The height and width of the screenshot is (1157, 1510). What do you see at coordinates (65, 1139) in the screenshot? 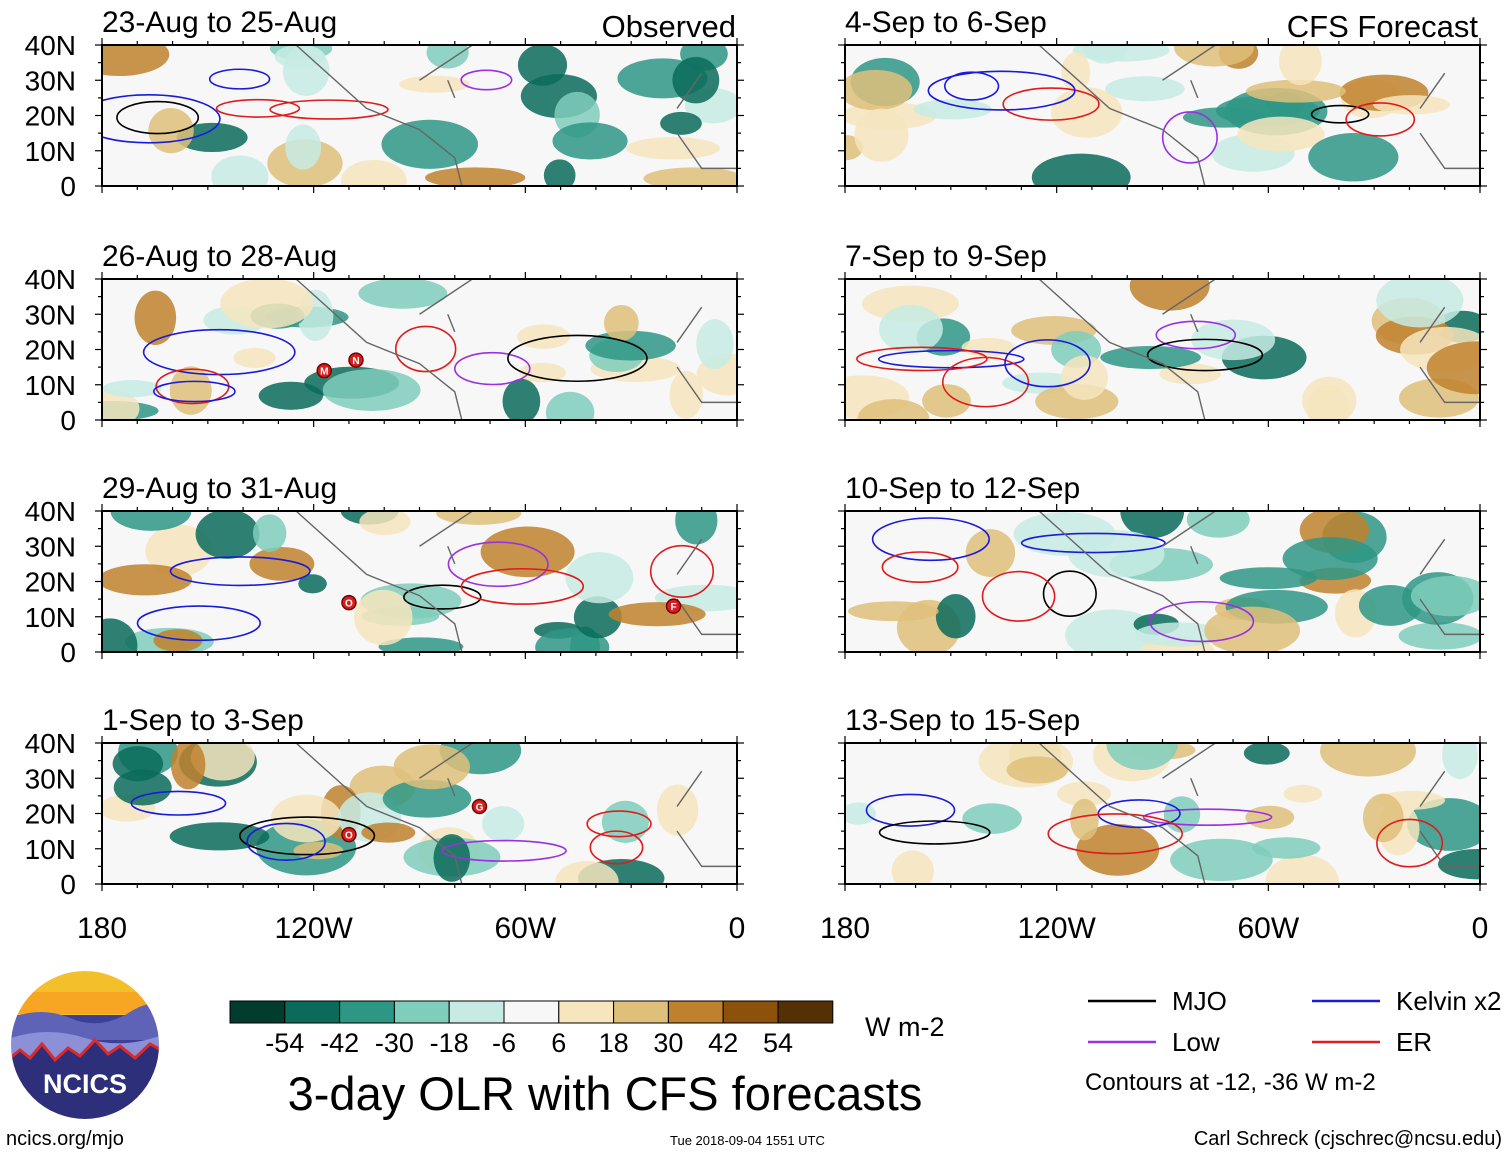
I see `footer-url: ncics.org/mjo` at bounding box center [65, 1139].